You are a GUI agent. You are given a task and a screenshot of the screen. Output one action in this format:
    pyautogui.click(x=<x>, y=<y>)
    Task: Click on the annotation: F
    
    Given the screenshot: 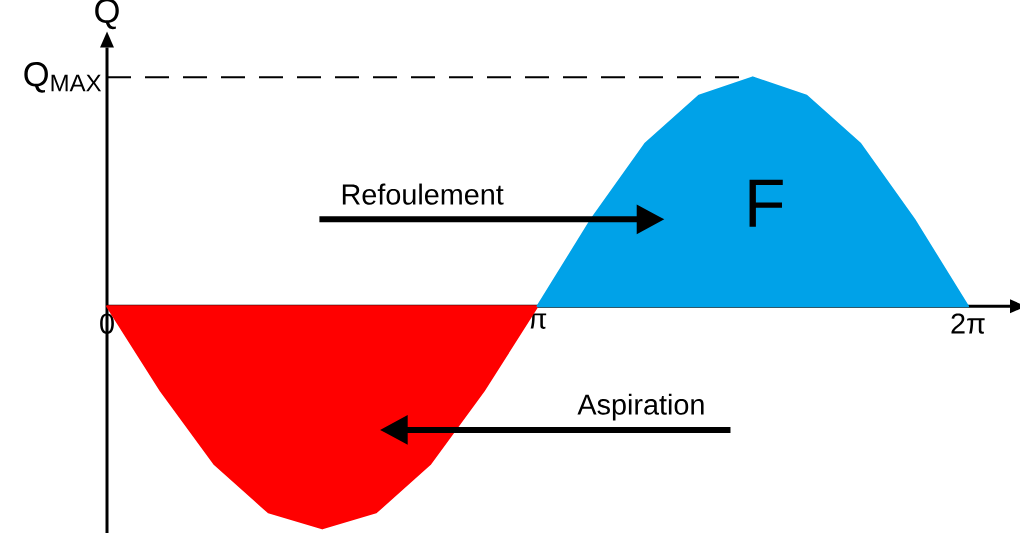 What is the action you would take?
    pyautogui.click(x=766, y=203)
    